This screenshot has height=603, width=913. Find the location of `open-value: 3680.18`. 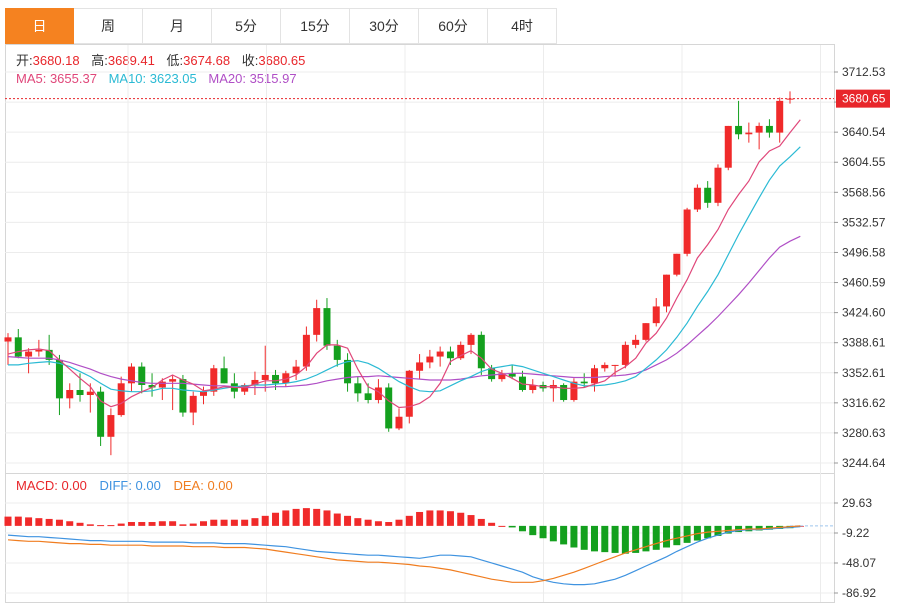

open-value: 3680.18 is located at coordinates (56, 60).